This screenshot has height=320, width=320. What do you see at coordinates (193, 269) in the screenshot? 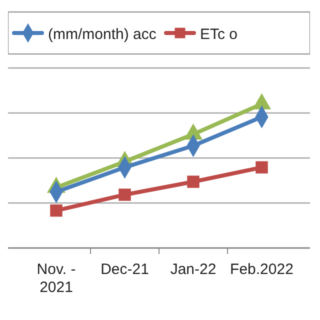
I see `x-tick-label: Jan-22` at bounding box center [193, 269].